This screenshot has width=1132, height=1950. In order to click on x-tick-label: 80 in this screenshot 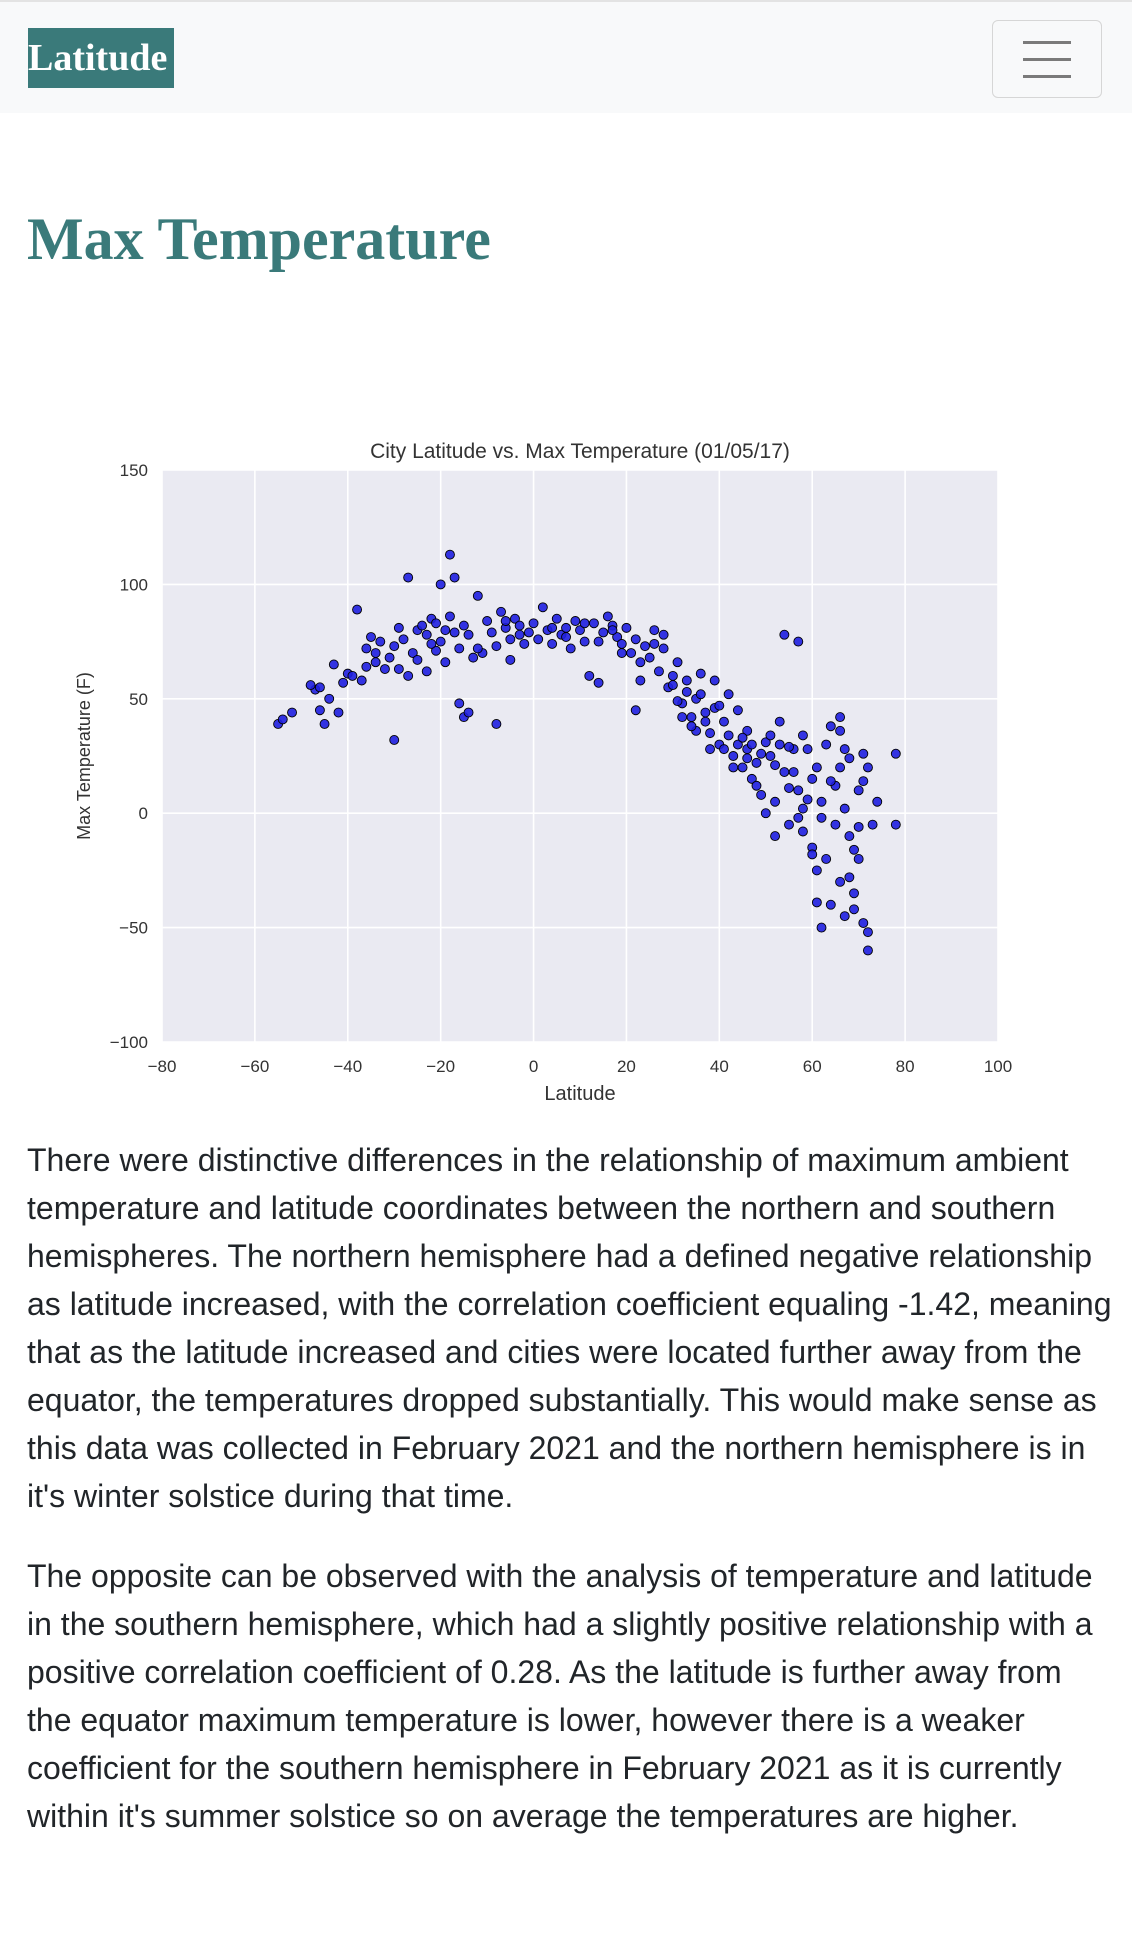, I will do `click(905, 1066)`.